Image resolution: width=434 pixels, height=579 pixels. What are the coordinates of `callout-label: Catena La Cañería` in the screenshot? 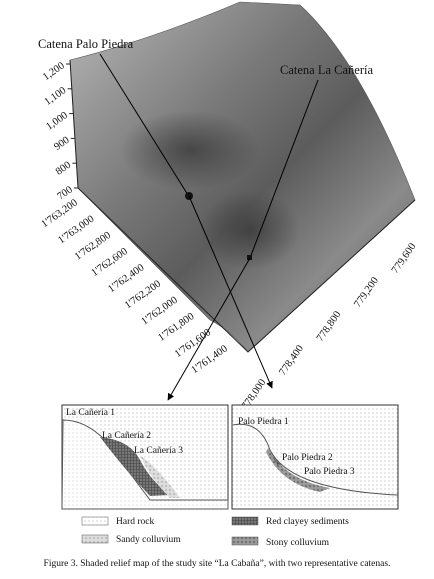 It's located at (326, 70).